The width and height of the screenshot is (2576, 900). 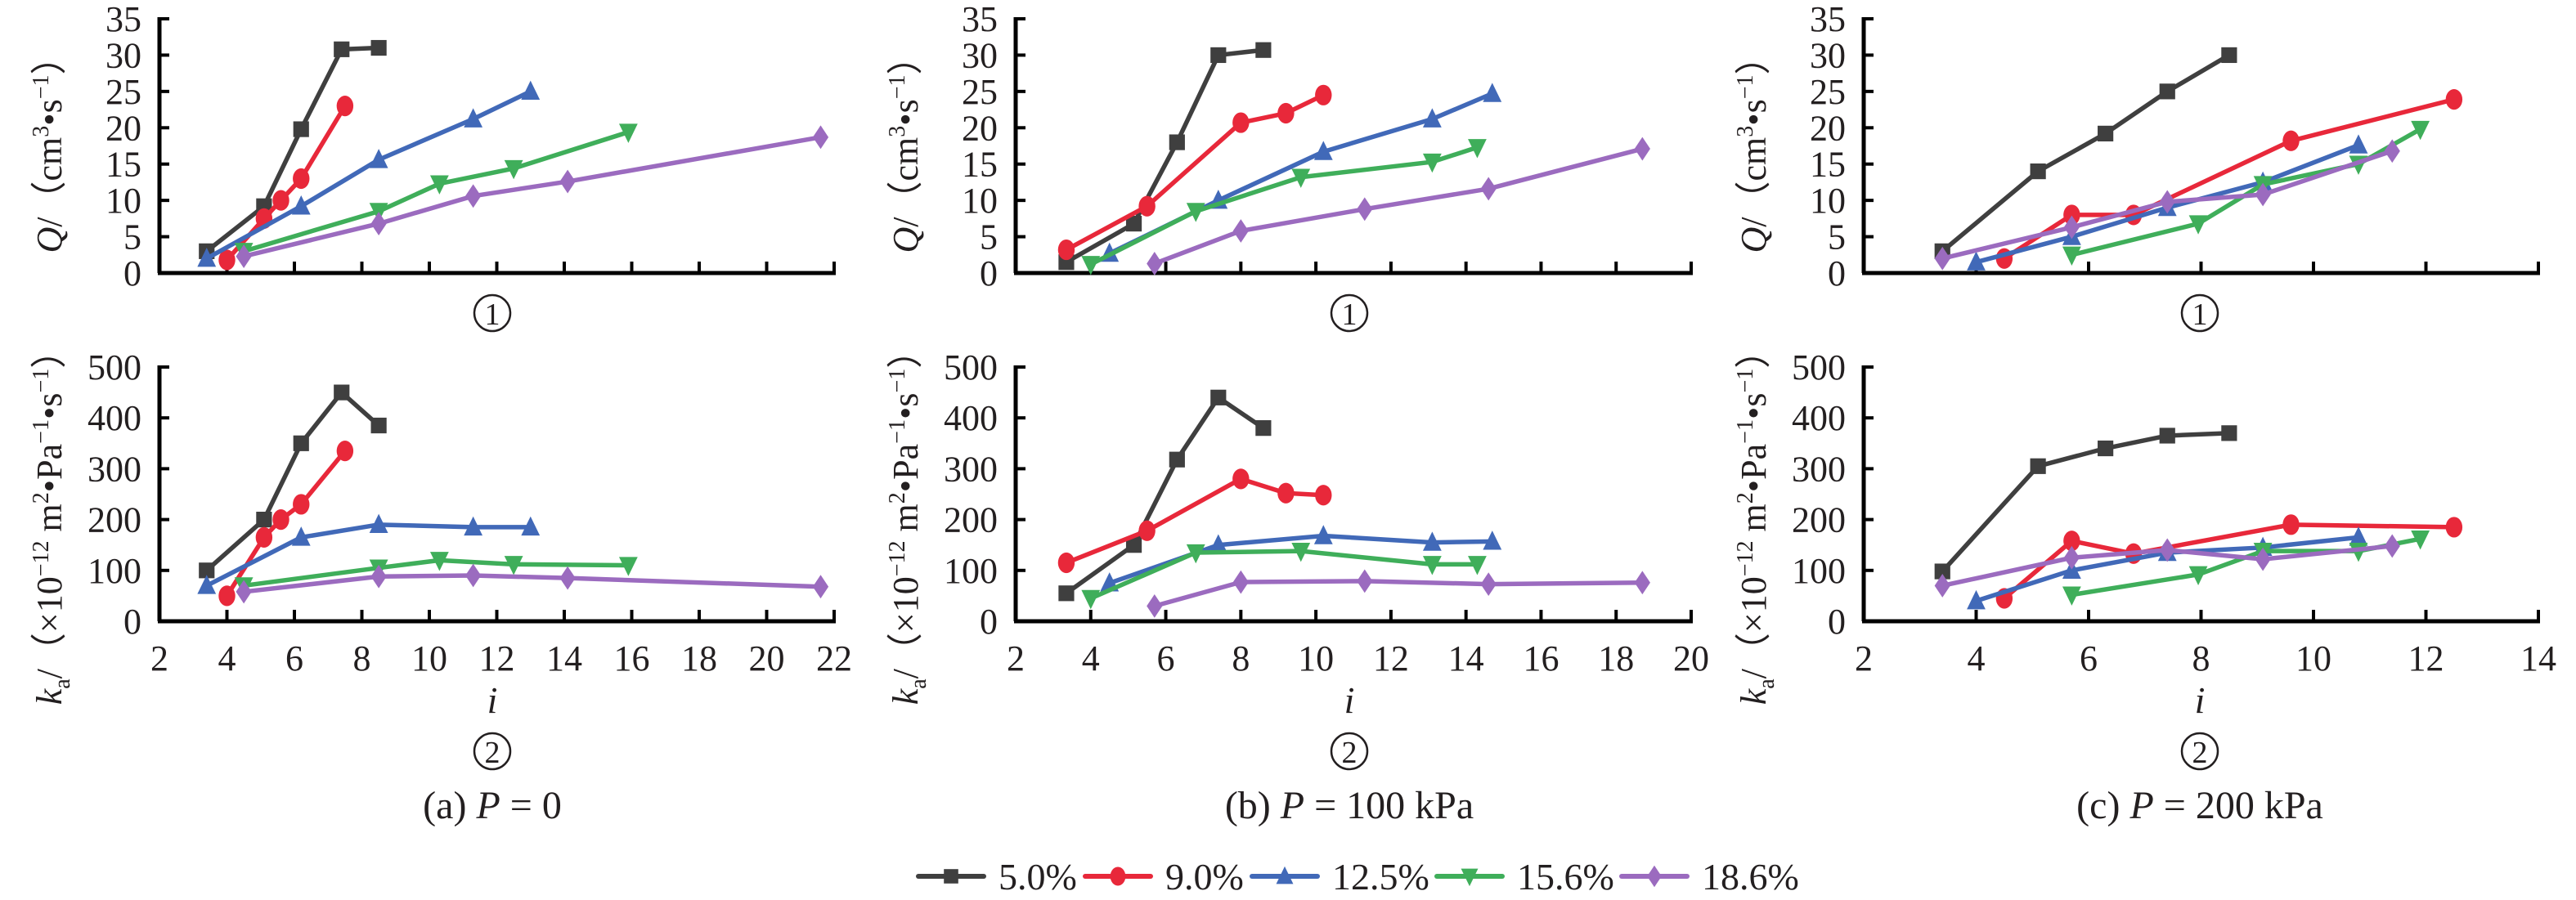 I want to click on y-tick-label: 30, so click(x=123, y=55).